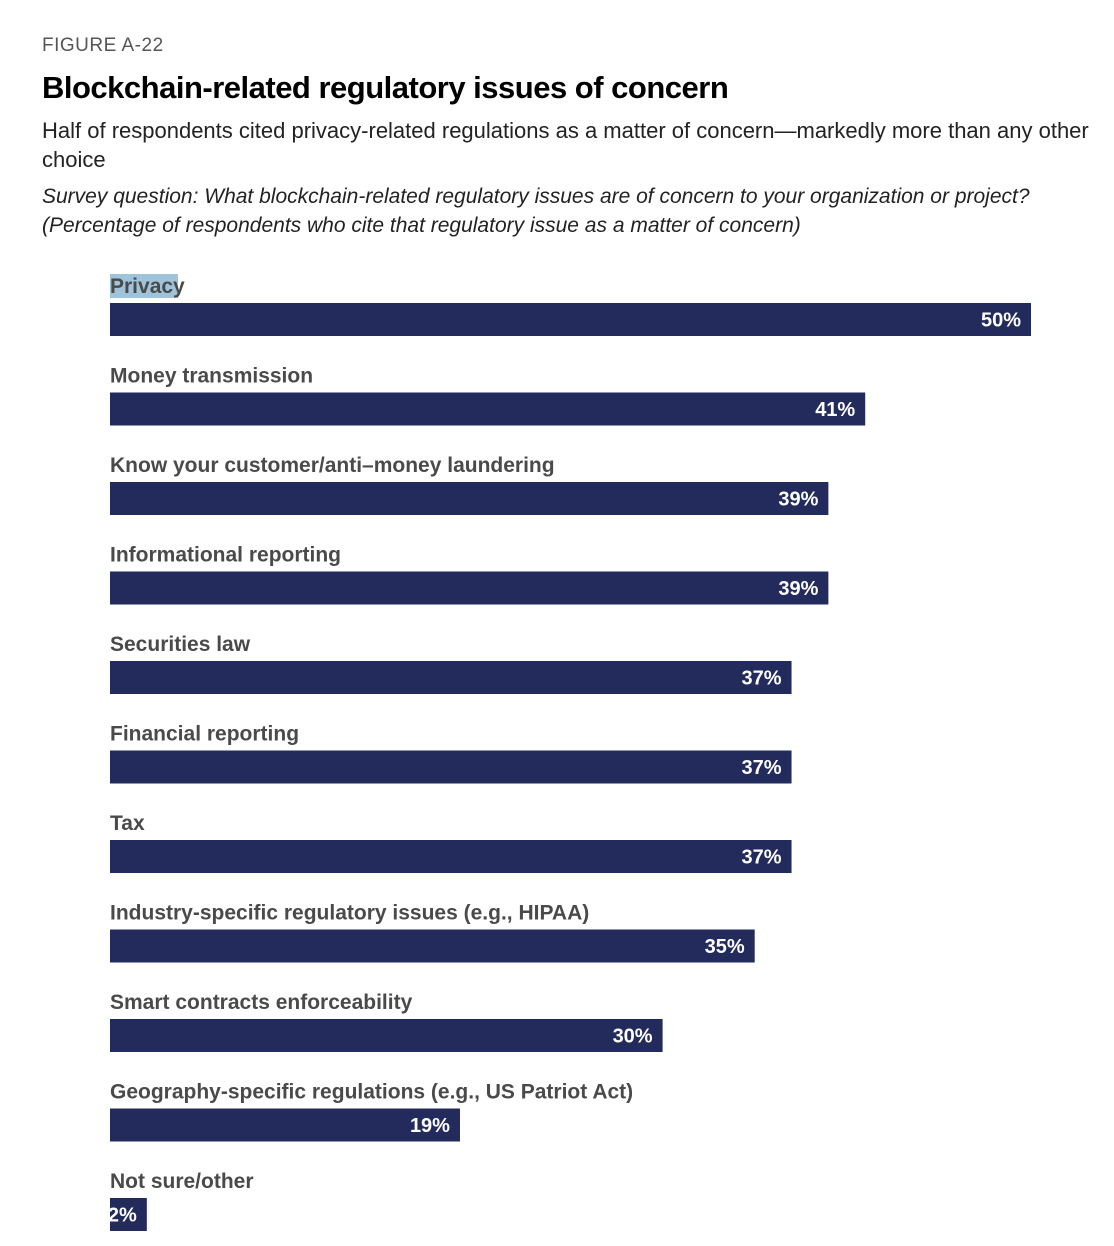 The width and height of the screenshot is (1114, 1246). I want to click on category-label: Not sure/other, so click(182, 1181).